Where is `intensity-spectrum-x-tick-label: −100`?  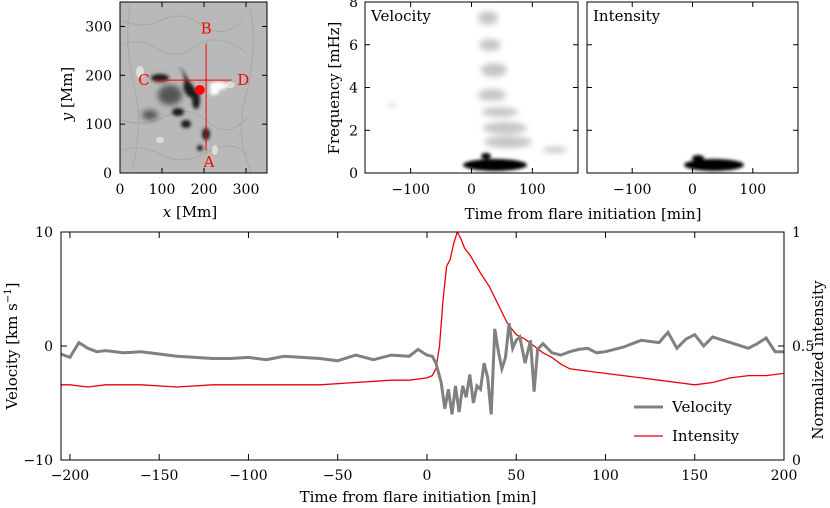 intensity-spectrum-x-tick-label: −100 is located at coordinates (632, 190).